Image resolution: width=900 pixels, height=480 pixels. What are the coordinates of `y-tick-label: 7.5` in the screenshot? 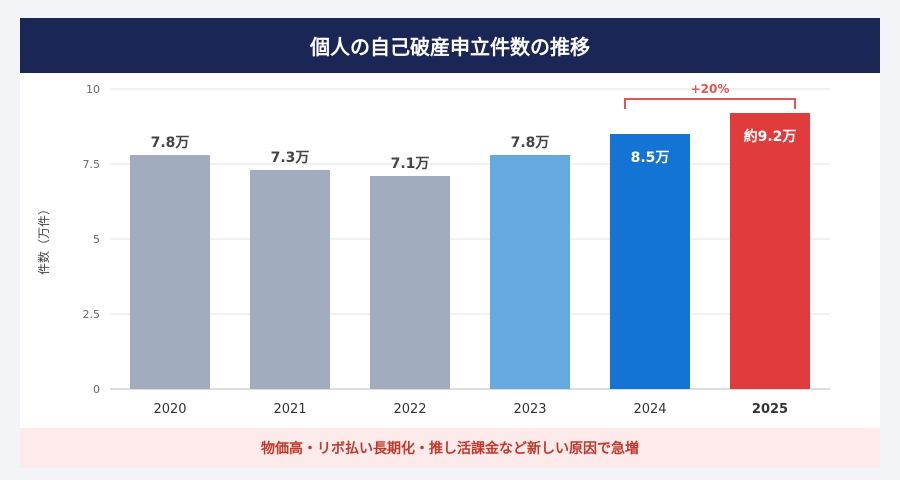 It's located at (92, 164).